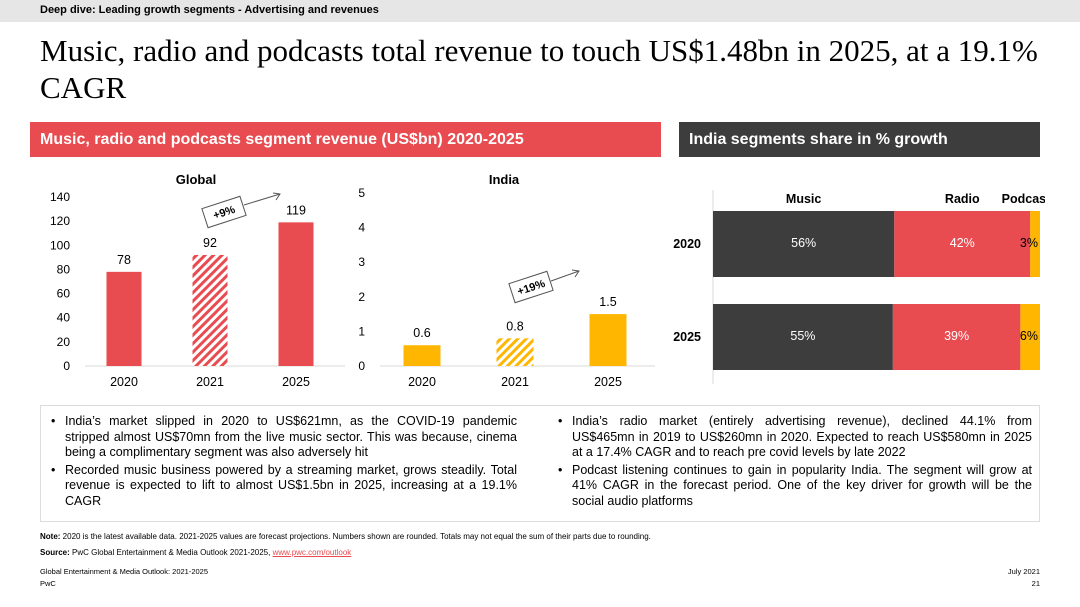 The image size is (1080, 607). I want to click on legend-radio: Radio, so click(962, 199).